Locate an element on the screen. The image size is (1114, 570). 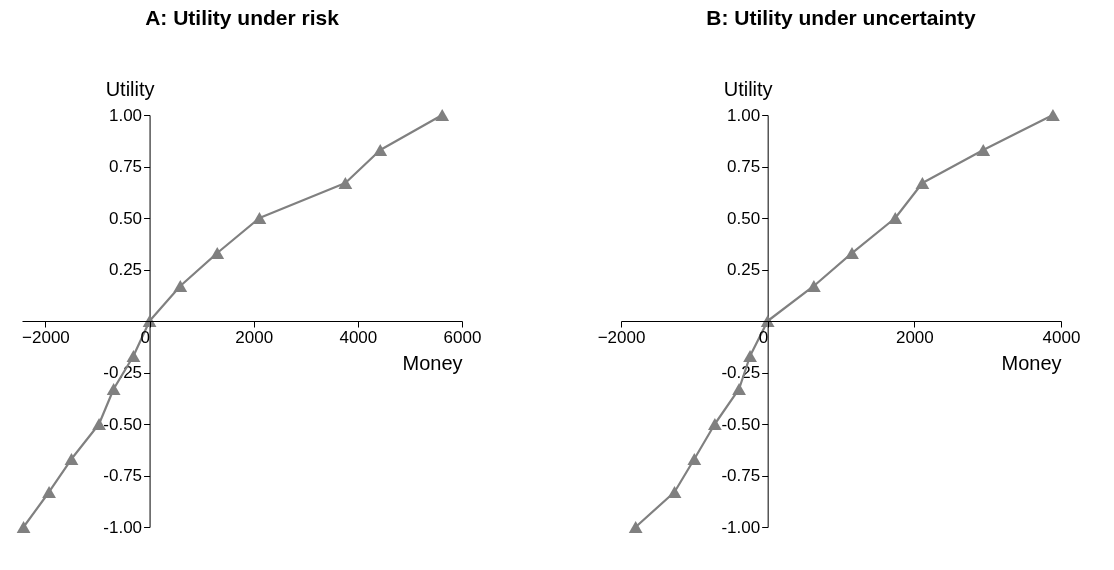
chart-title: B: Utility under uncertainty is located at coordinates (841, 17).